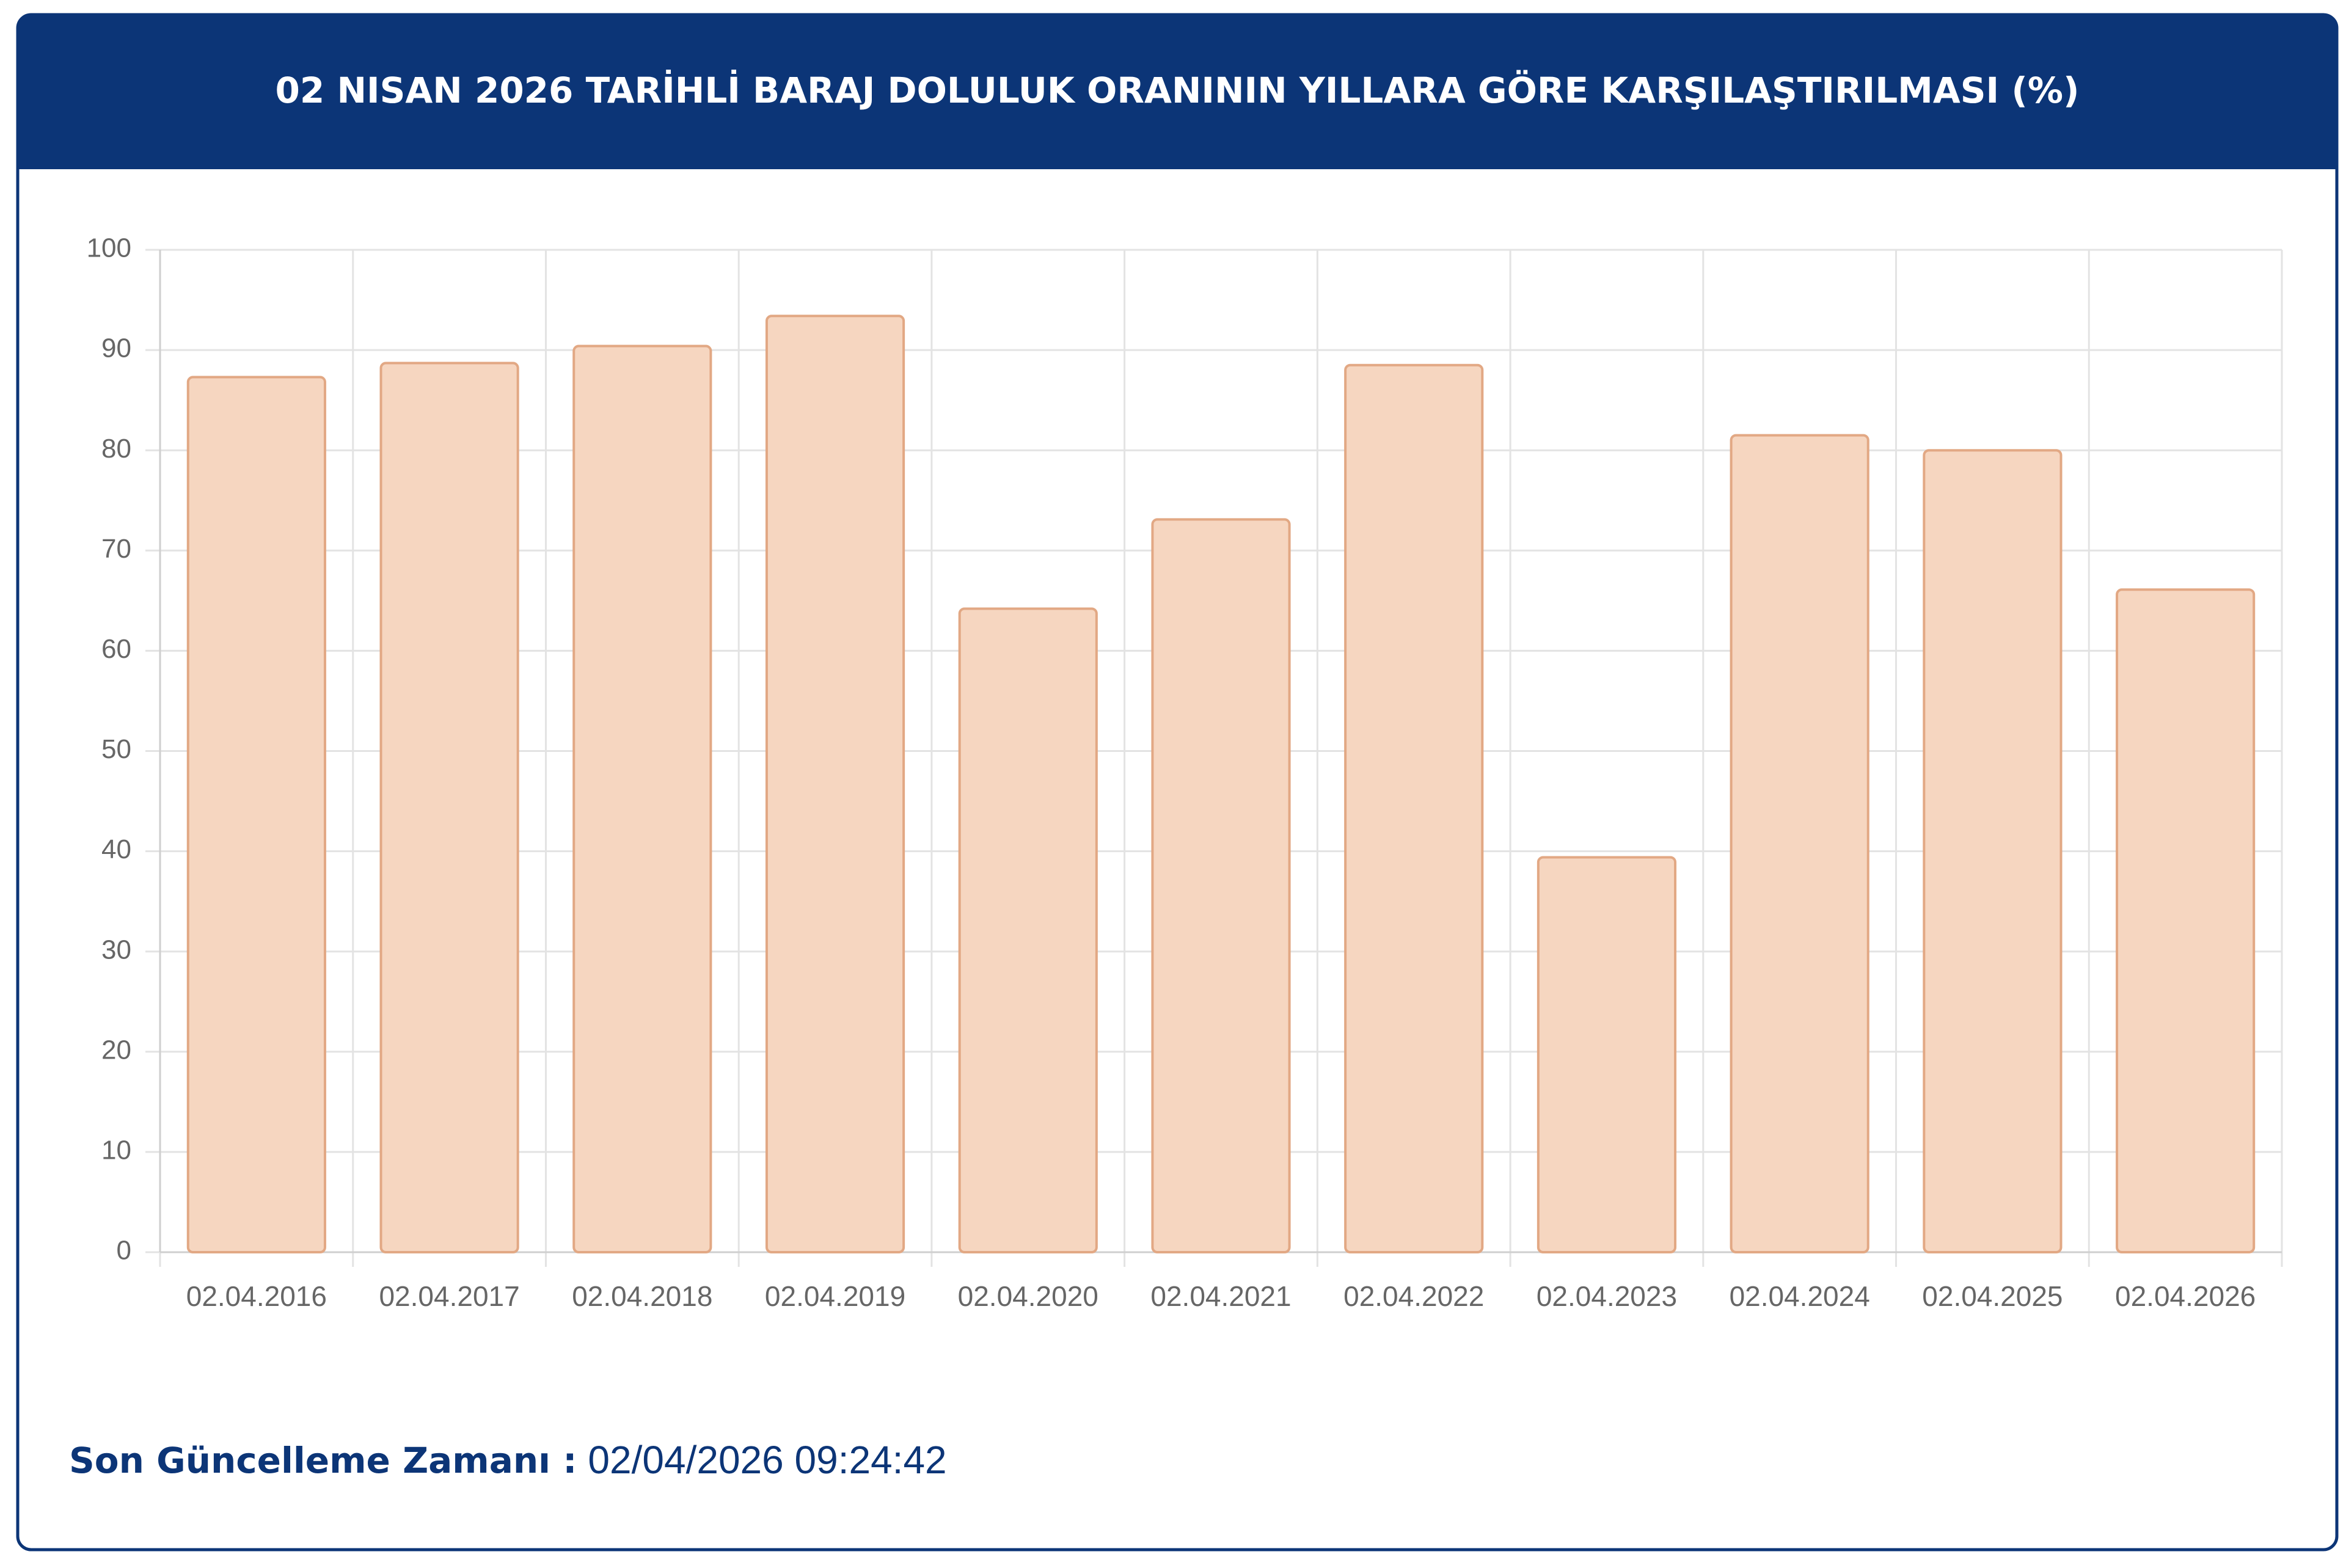  I want to click on header, so click(1177, 92).